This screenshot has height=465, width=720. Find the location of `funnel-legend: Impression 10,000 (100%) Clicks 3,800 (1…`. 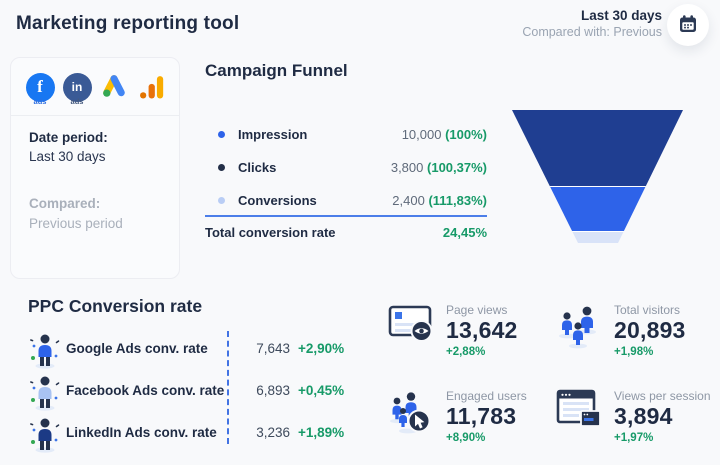

funnel-legend: Impression 10,000 (100%) Clicks 3,800 (1… is located at coordinates (346, 167).